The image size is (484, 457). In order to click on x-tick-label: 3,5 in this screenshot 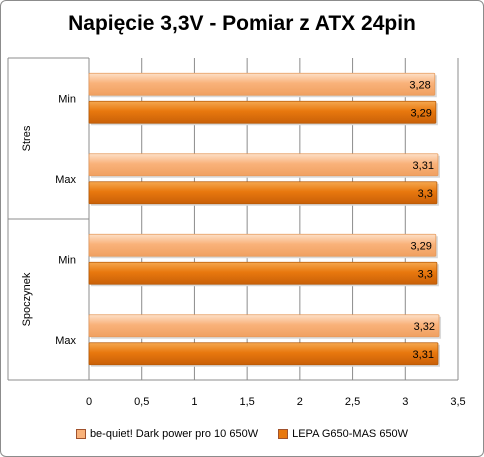, I will do `click(457, 402)`.